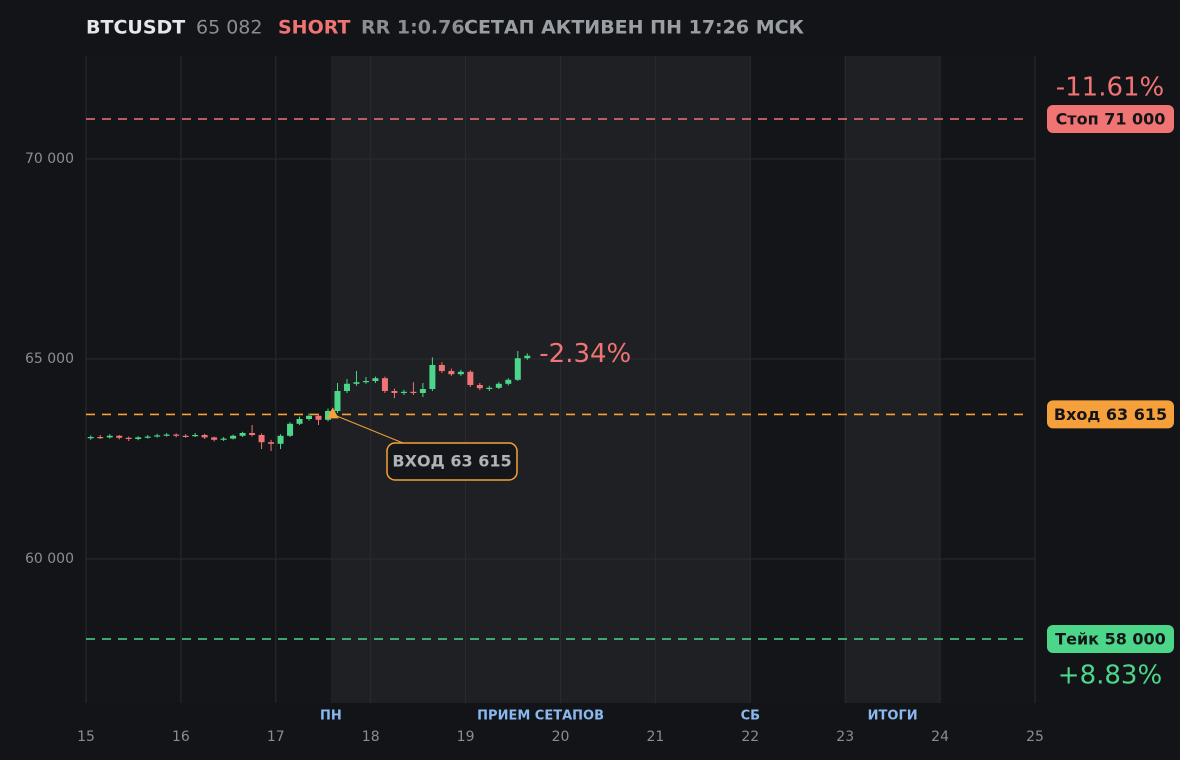 This screenshot has width=1180, height=760. What do you see at coordinates (229, 28) in the screenshot?
I see `header-price: 65 082` at bounding box center [229, 28].